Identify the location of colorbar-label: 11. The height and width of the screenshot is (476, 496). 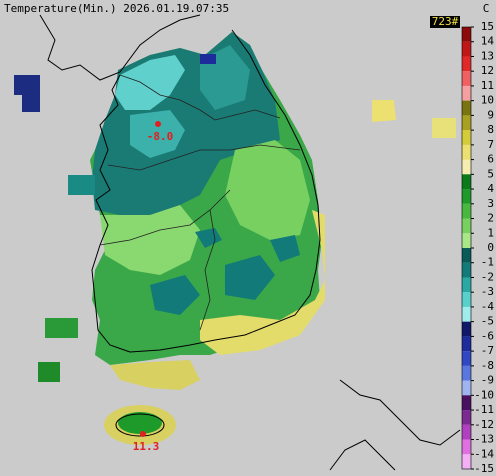
(487, 85).